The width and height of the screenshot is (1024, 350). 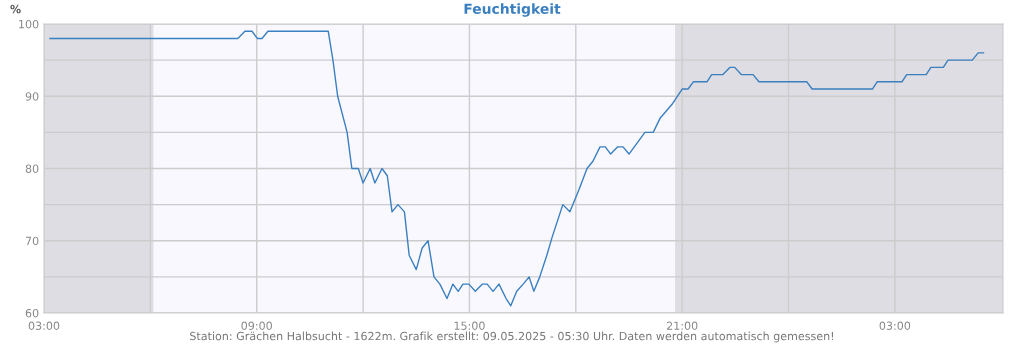 I want to click on y-tick-label: 100, so click(x=29, y=24).